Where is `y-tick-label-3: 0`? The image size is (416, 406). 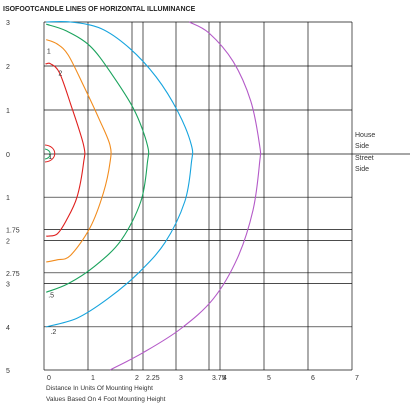
y-tick-label-3: 0 is located at coordinates (8, 155).